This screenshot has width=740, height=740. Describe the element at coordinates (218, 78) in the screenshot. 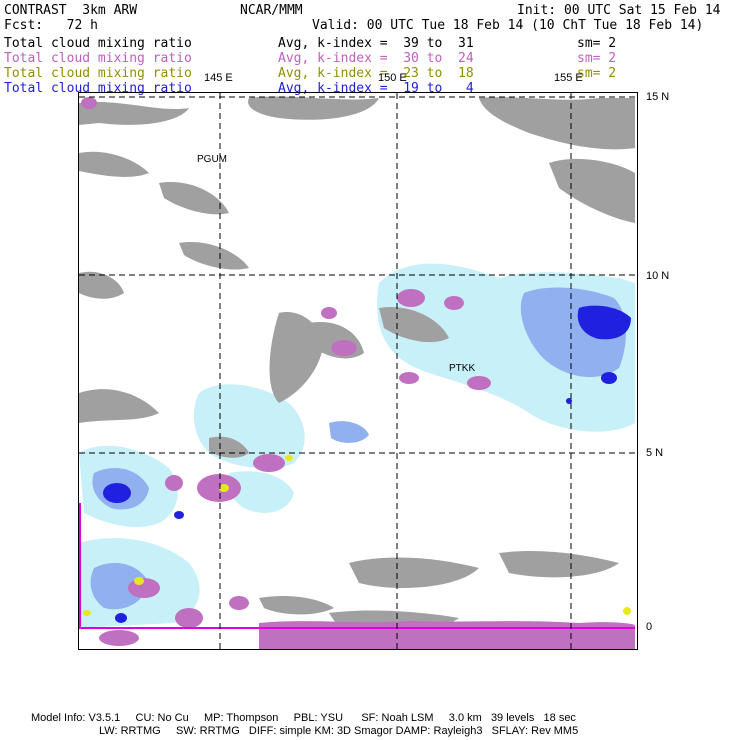

I see `lon-label-145: 145 E` at that location.